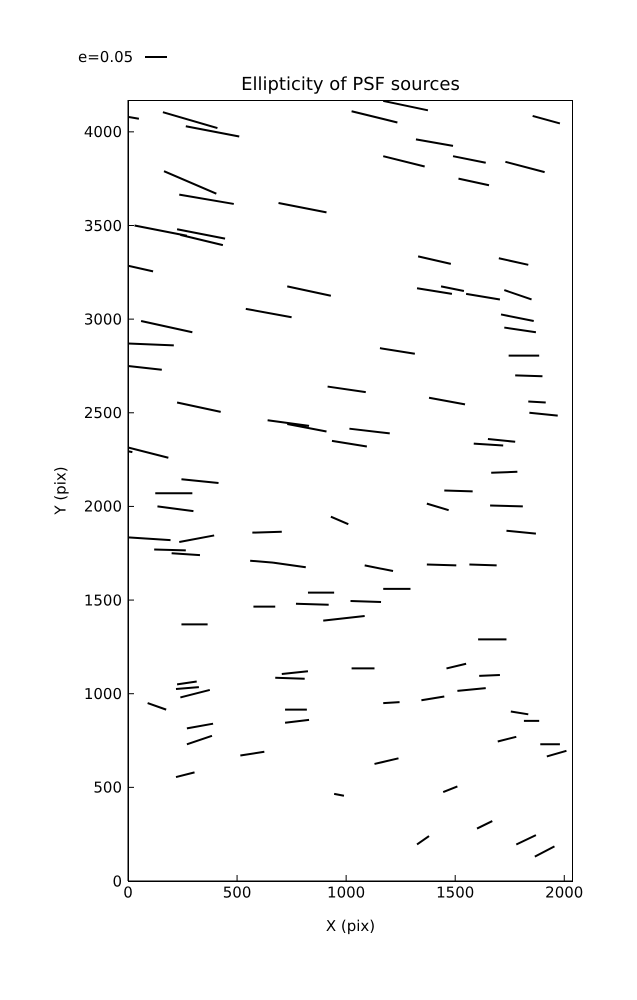  I want to click on x-tick-label: 1500, so click(455, 893).